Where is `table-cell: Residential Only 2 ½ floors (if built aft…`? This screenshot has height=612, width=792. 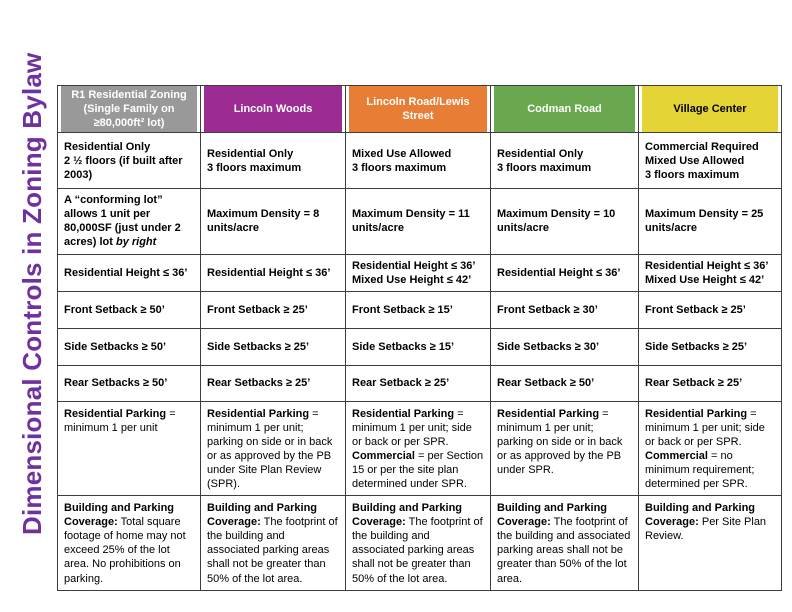 table-cell: Residential Only 2 ½ floors (if built aft… is located at coordinates (129, 161).